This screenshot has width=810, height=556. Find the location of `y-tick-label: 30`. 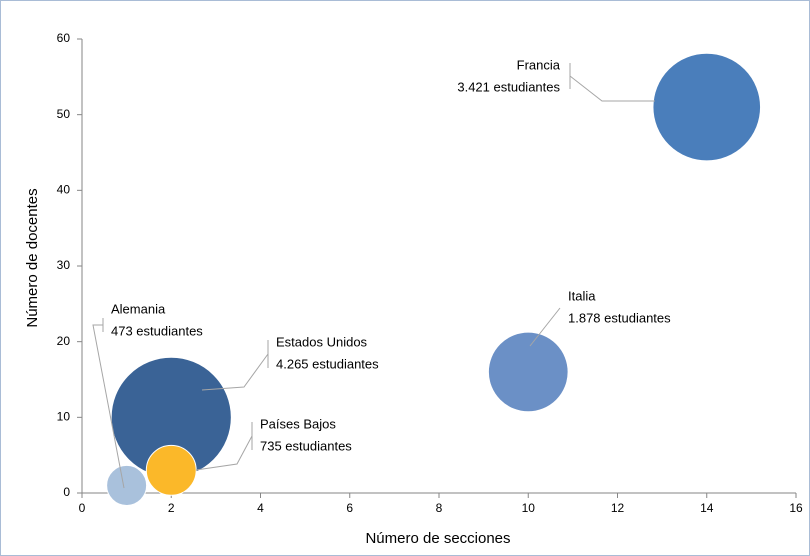

y-tick-label: 30 is located at coordinates (64, 265).